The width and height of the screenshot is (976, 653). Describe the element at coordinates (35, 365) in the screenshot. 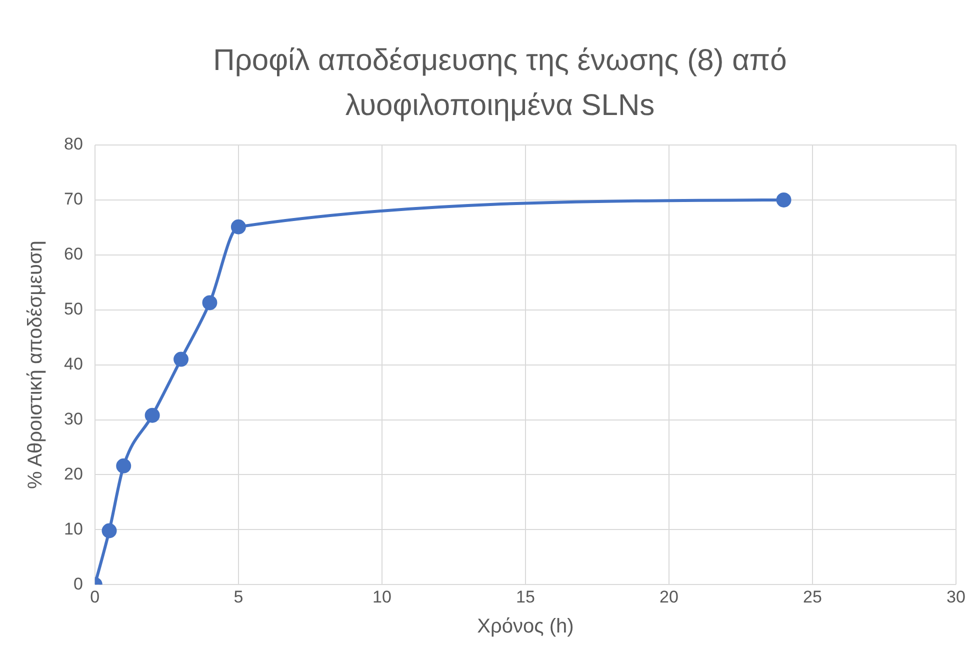

I see `y-axis-title: % Αθροιστική αποδέσμευση` at that location.